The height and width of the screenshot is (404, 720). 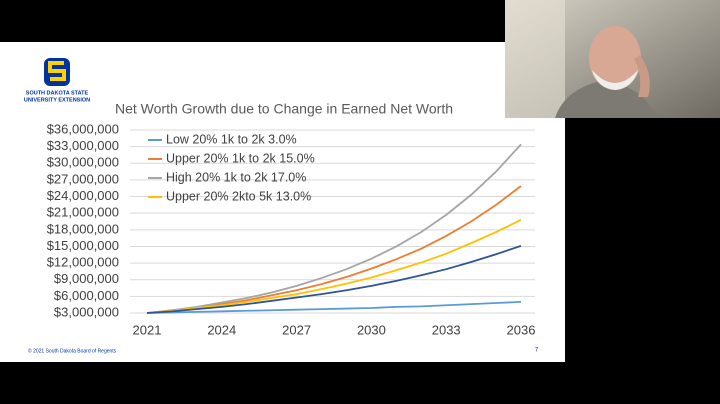 What do you see at coordinates (446, 329) in the screenshot?
I see `x-tick-label: 2033` at bounding box center [446, 329].